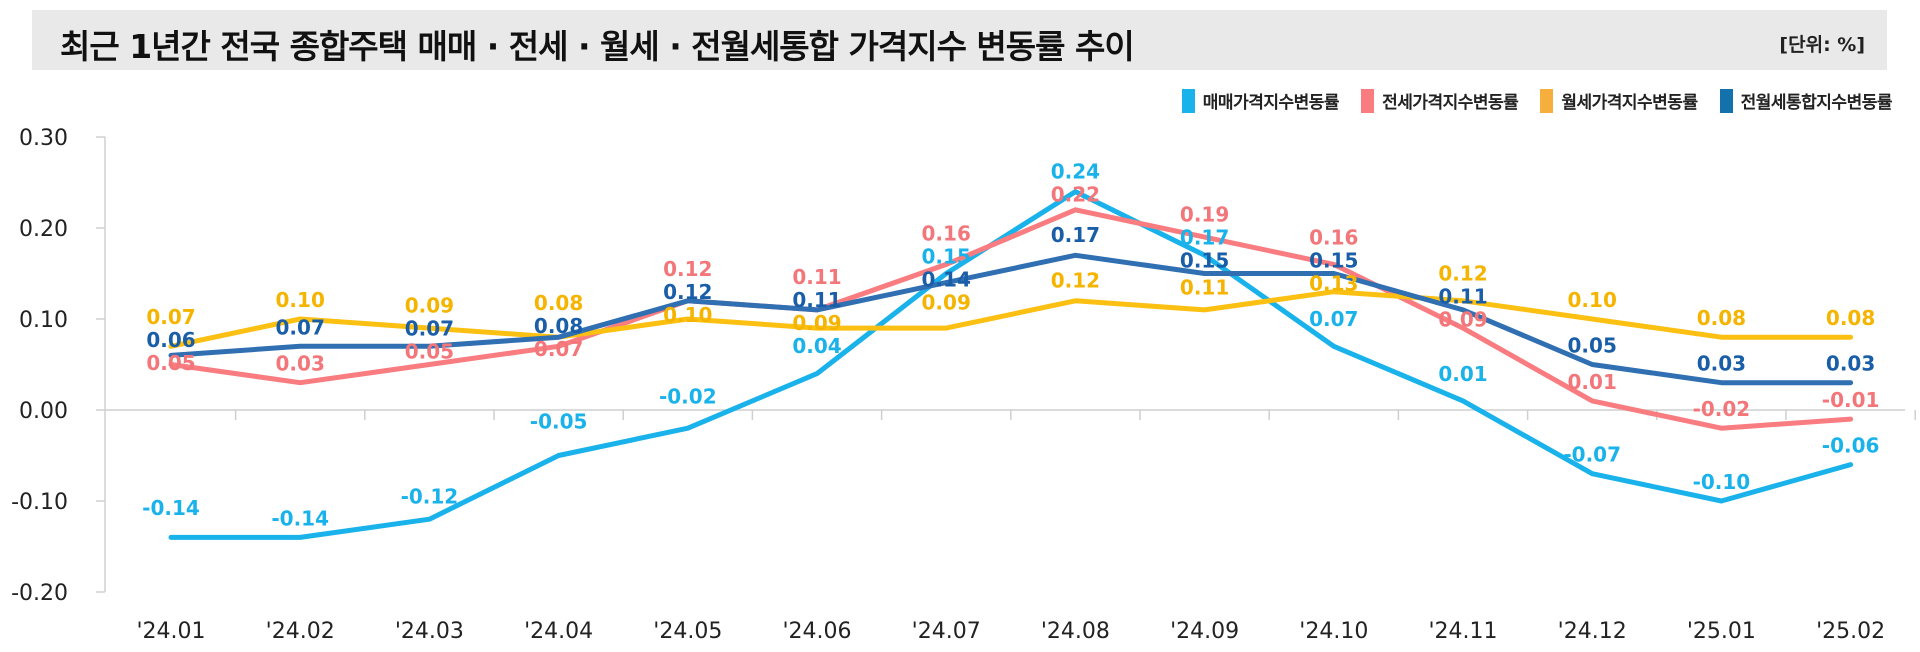  Describe the element at coordinates (1850, 631) in the screenshot. I see `x-tick-label: '25.02` at that location.